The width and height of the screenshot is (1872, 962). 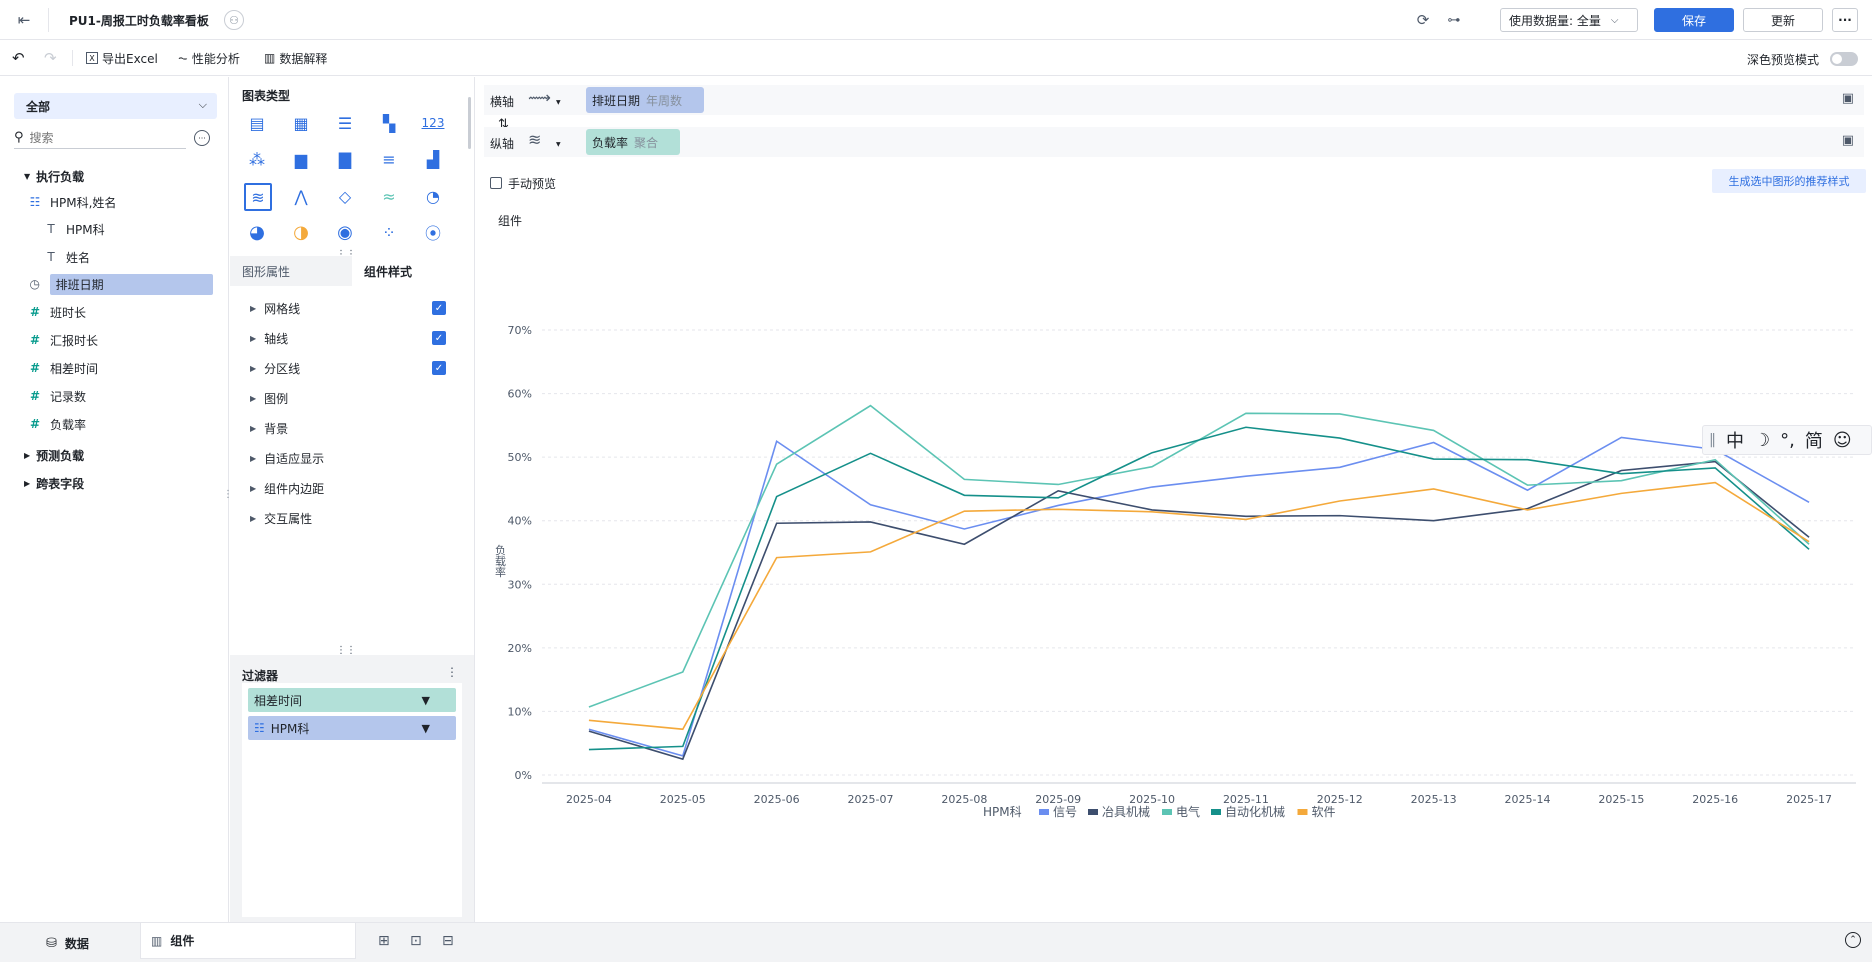 What do you see at coordinates (523, 183) in the screenshot?
I see `manual-preview: 手动预览` at bounding box center [523, 183].